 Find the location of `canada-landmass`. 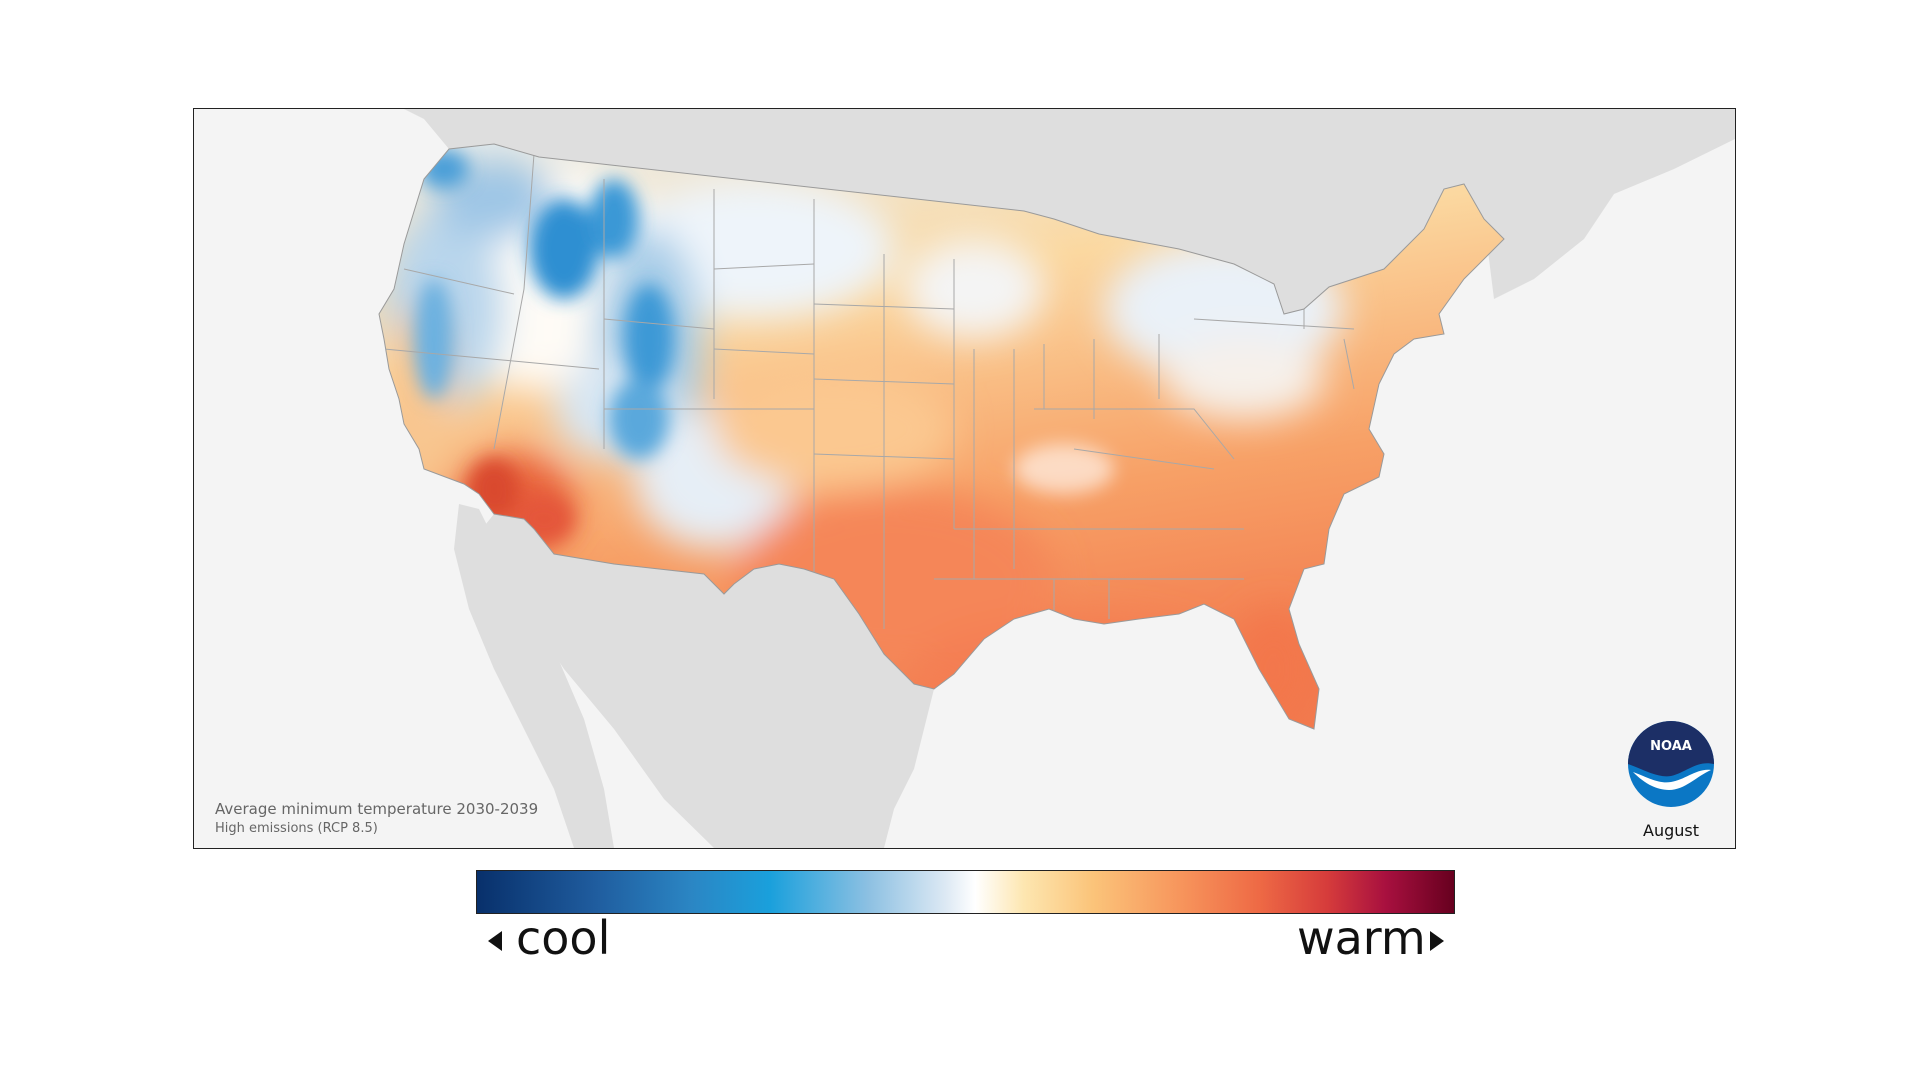

canada-landmass is located at coordinates (1069, 211).